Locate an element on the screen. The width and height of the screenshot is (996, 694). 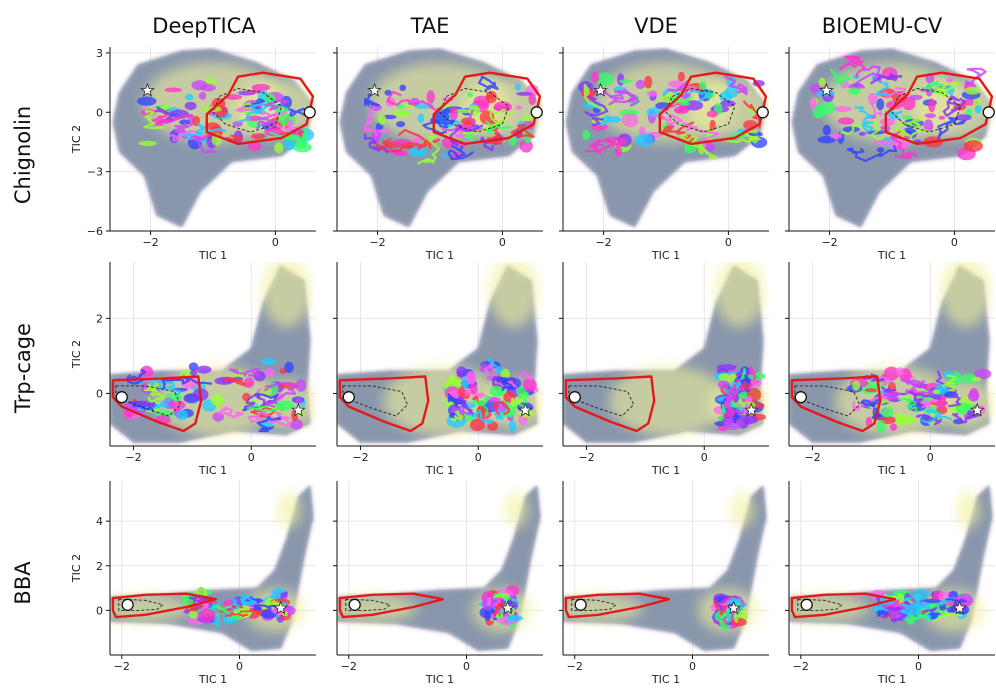
panel-trp-cage-deeptica: −2 0 0 2 TIC 1 TIC 2 is located at coordinates (193, 369).